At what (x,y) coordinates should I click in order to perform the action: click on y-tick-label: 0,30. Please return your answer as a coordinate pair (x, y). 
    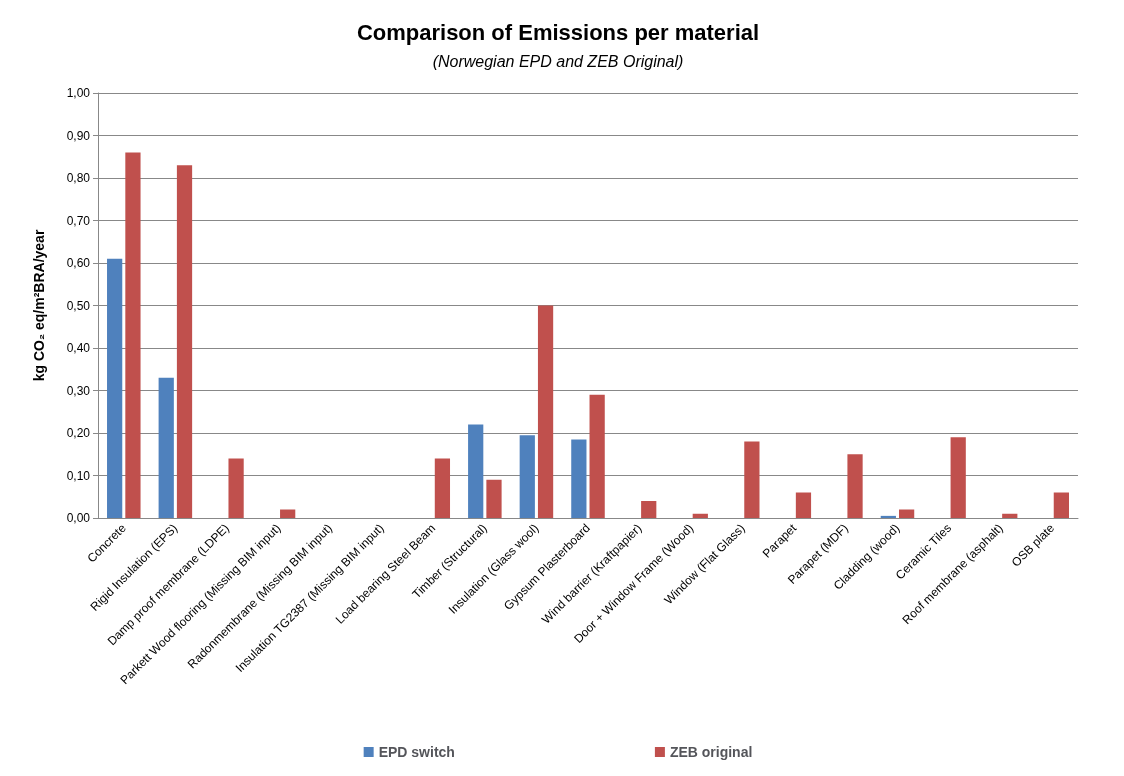
    Looking at the image, I should click on (78, 390).